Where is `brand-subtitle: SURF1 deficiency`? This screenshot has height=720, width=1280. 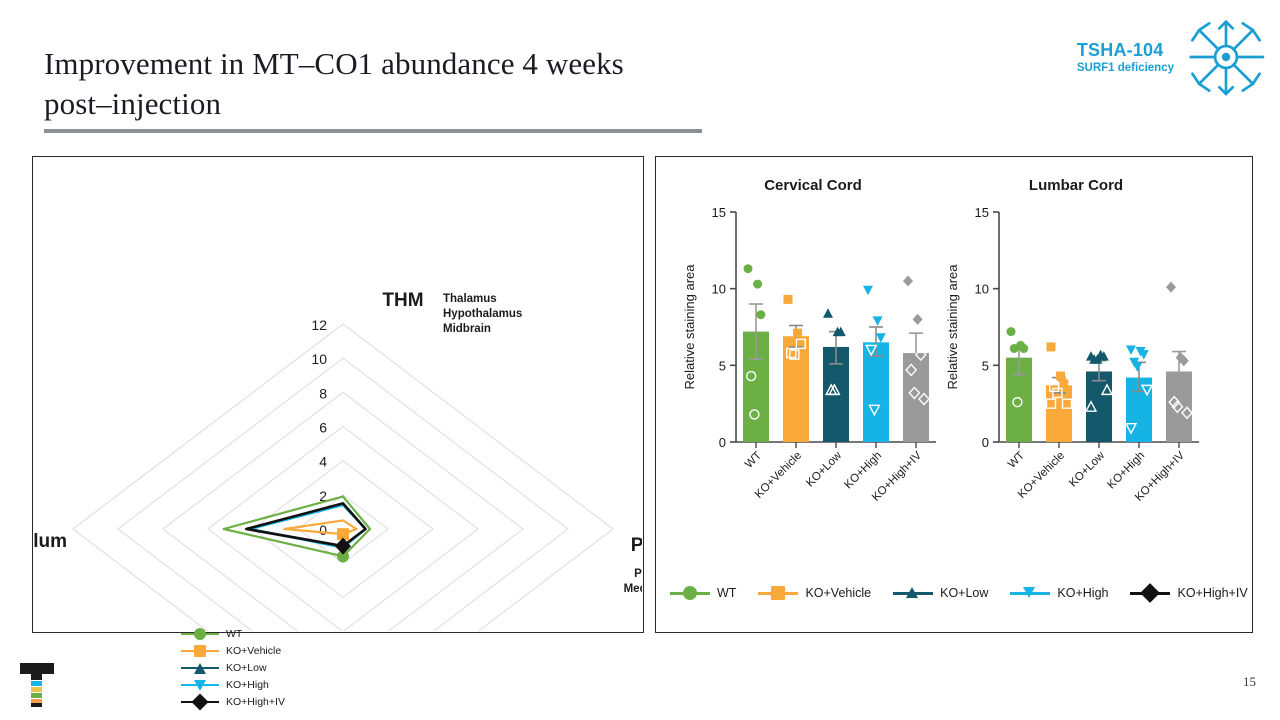
brand-subtitle: SURF1 deficiency is located at coordinates (1125, 68).